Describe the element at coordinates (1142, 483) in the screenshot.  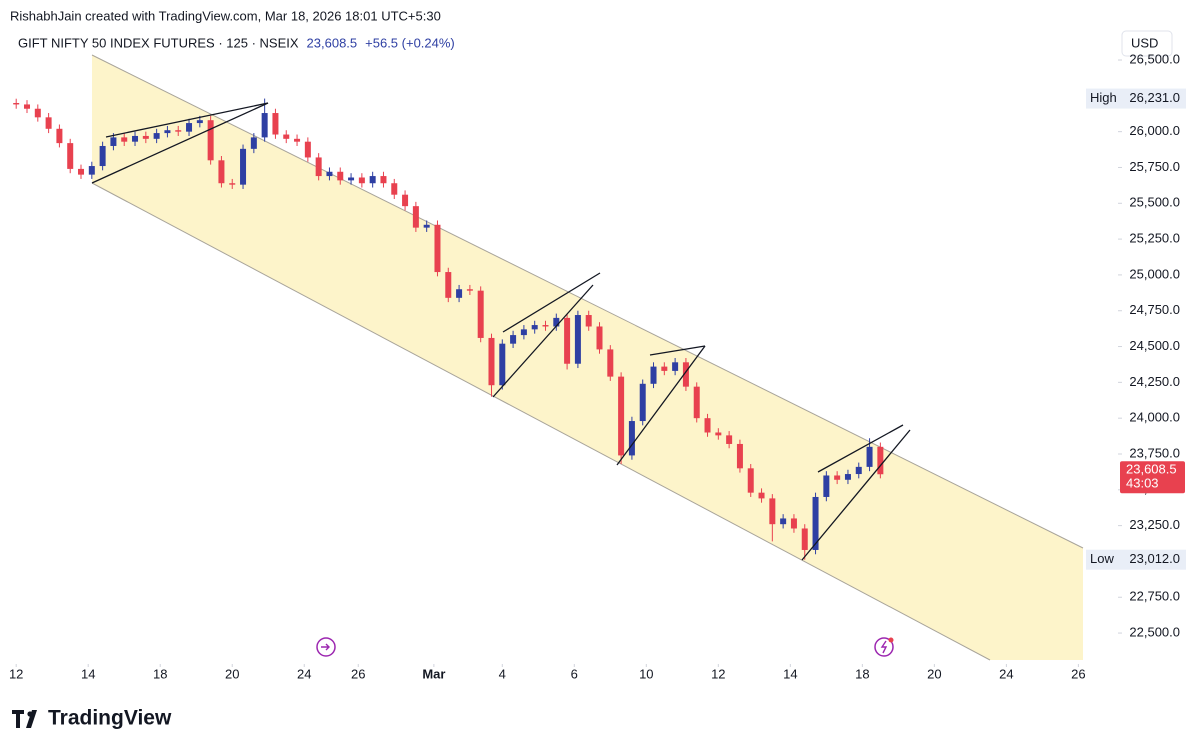
I see `countdown: 43:03` at that location.